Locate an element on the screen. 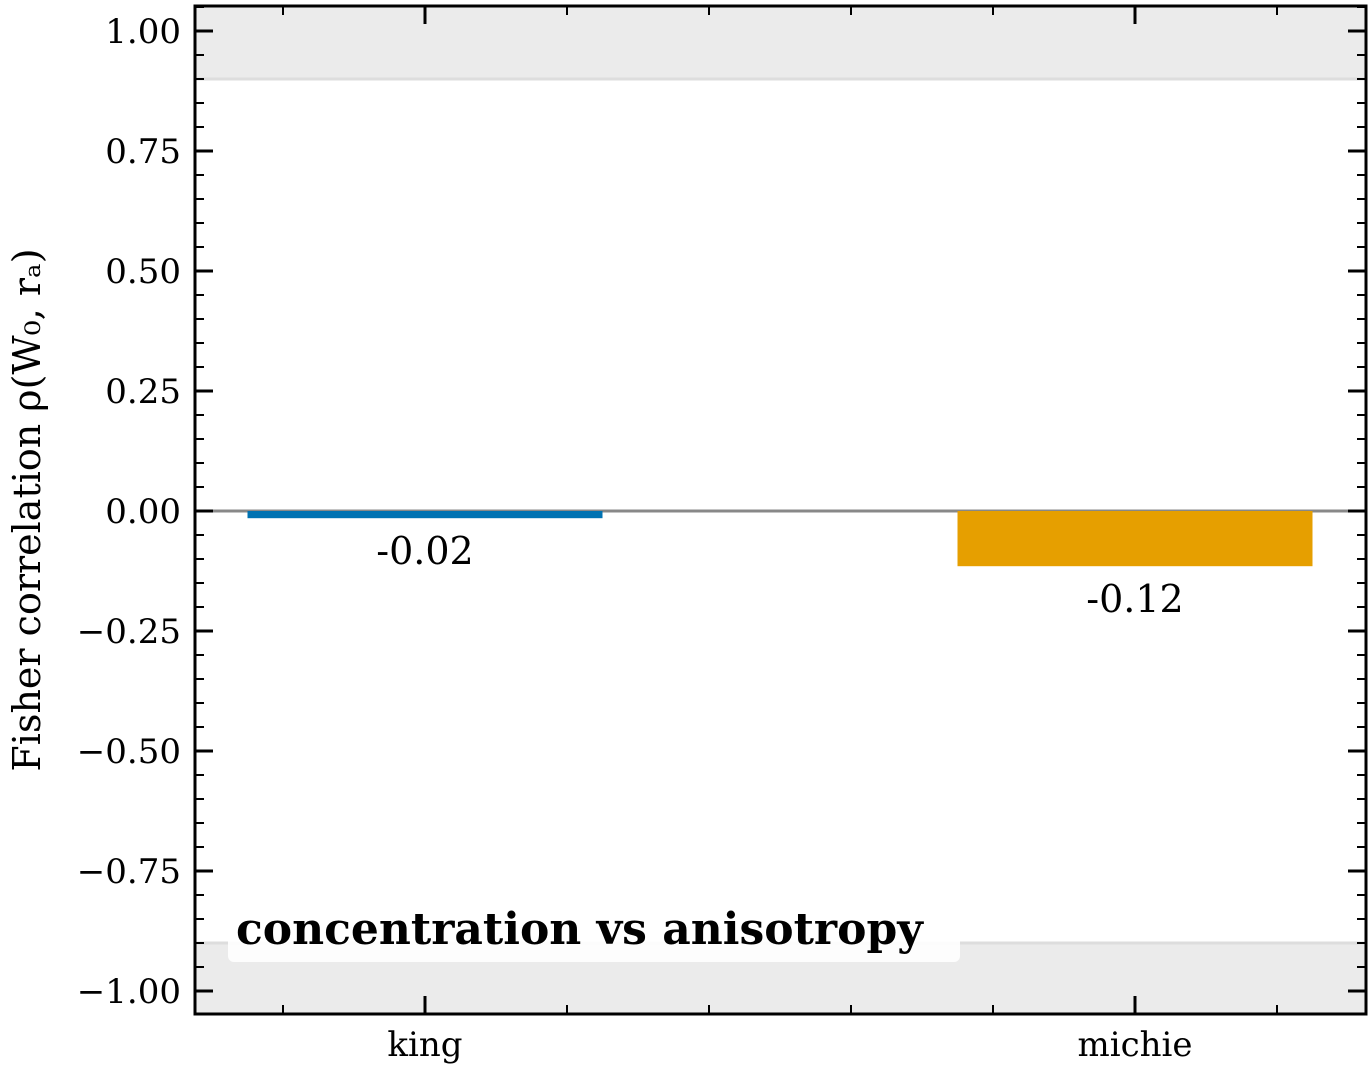  x-tick-label: king is located at coordinates (424, 1045).